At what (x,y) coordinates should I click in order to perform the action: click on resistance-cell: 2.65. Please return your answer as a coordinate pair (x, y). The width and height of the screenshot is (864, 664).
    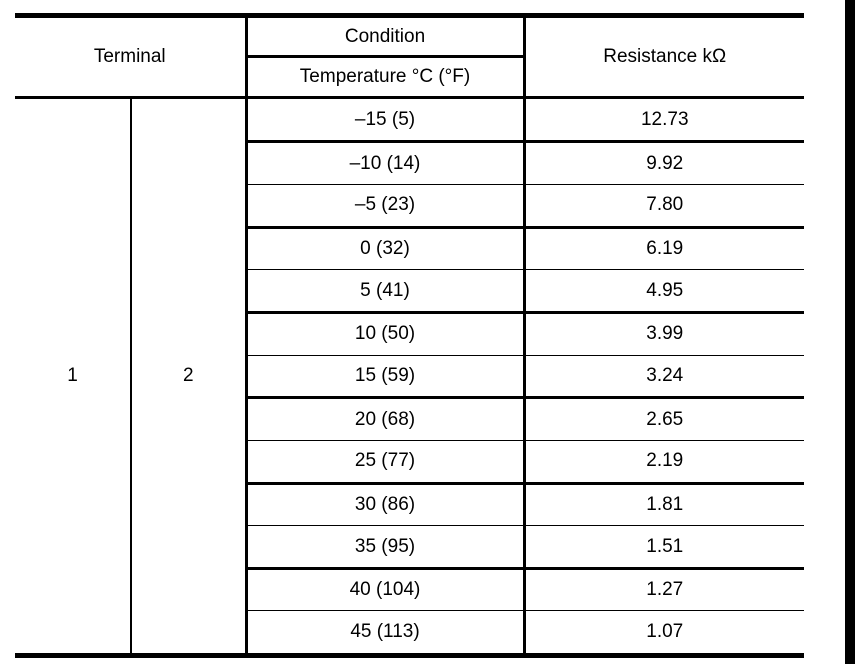
    Looking at the image, I should click on (664, 419).